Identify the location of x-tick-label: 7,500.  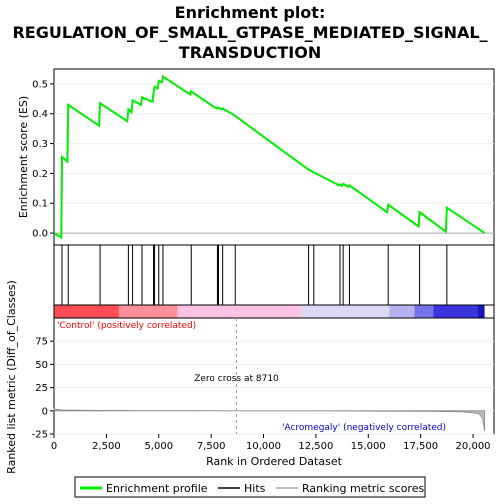
(211, 446).